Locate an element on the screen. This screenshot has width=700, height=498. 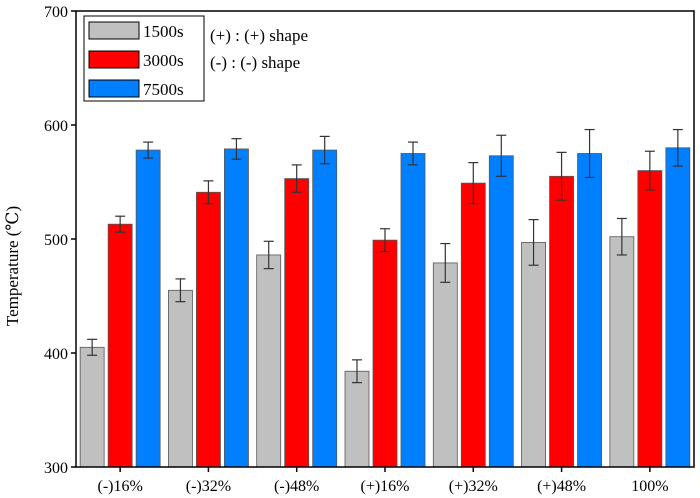
y-tick-label: 300 is located at coordinates (56, 468).